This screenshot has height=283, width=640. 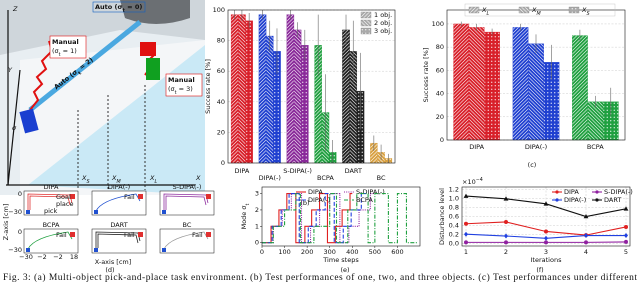 I want to click on x-tick-label: 0, so click(x=262, y=252).